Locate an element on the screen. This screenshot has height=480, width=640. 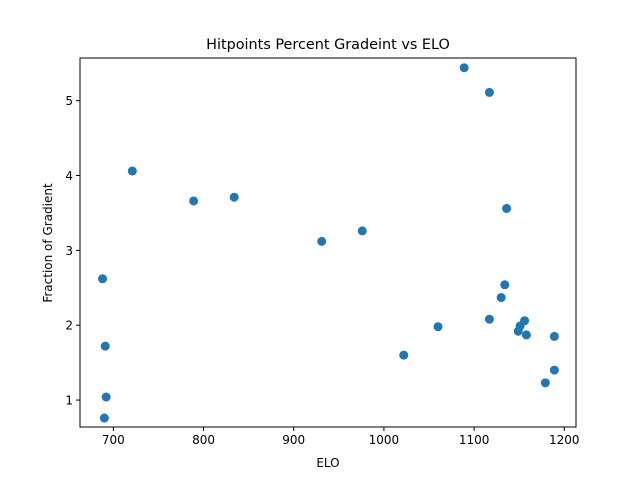
x-tick-label: 900 is located at coordinates (293, 440).